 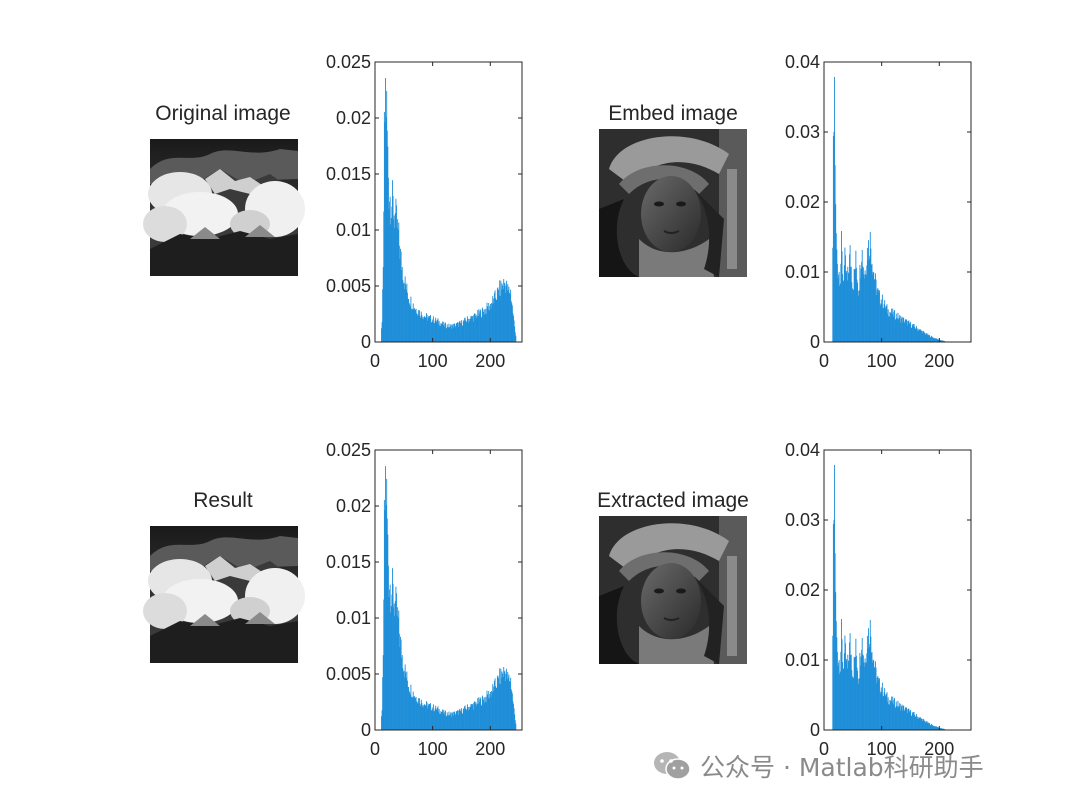 I want to click on hist-original-ytick-label: 0.01, so click(x=353, y=230).